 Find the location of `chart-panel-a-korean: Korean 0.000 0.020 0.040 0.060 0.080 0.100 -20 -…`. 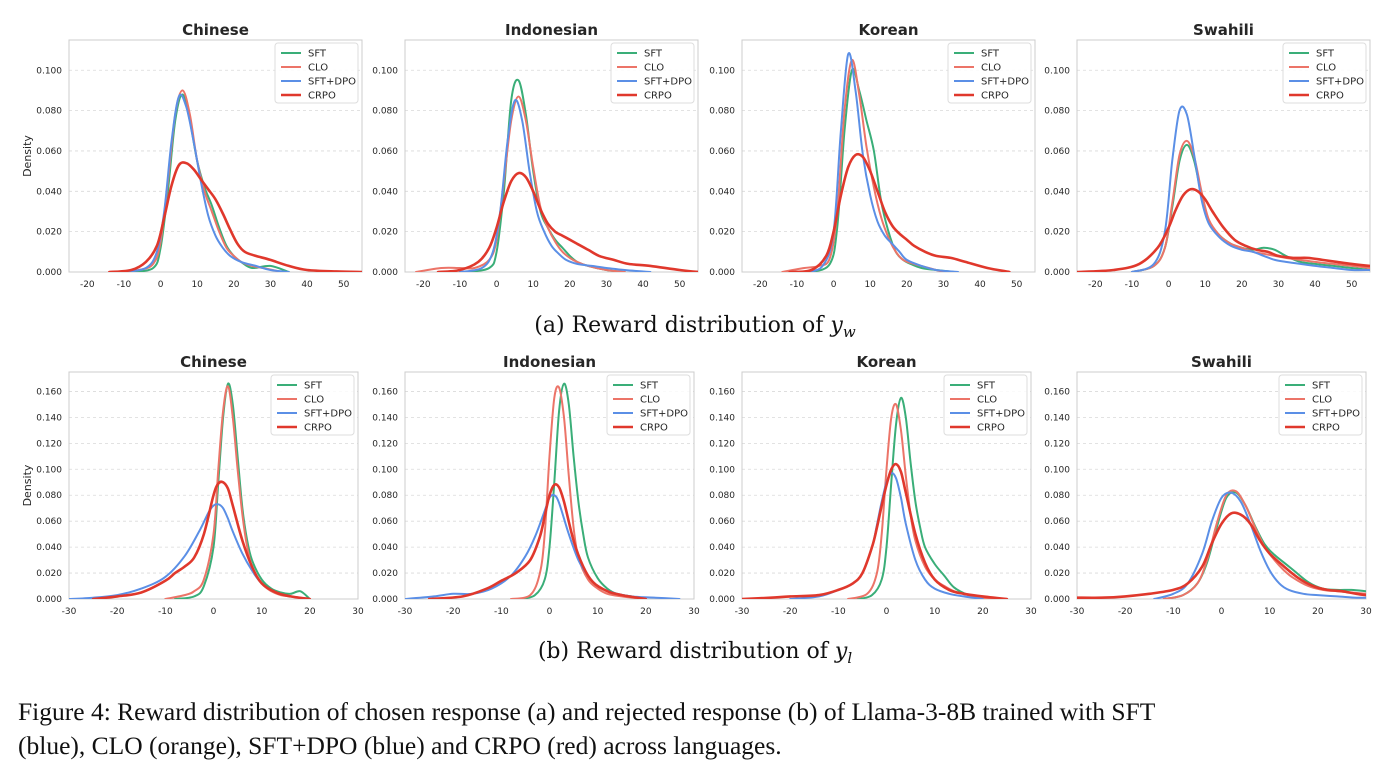

chart-panel-a-korean: Korean 0.000 0.020 0.040 0.060 0.080 0.100 -20 -… is located at coordinates (872, 155).